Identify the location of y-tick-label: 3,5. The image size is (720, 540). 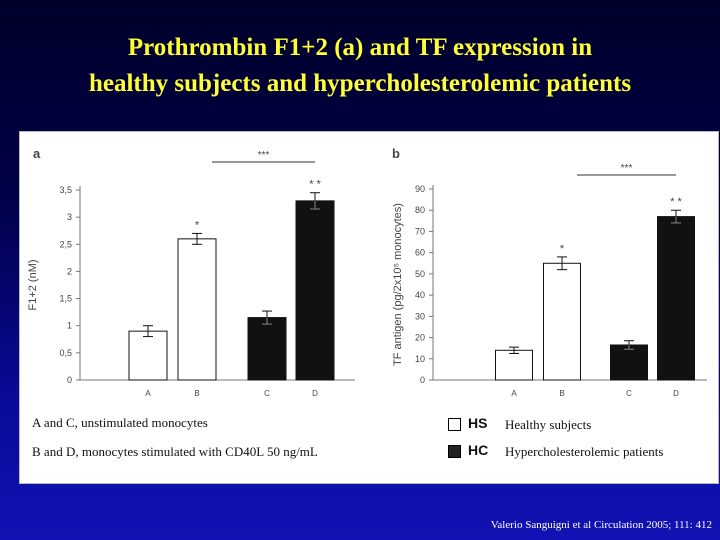
(65, 190).